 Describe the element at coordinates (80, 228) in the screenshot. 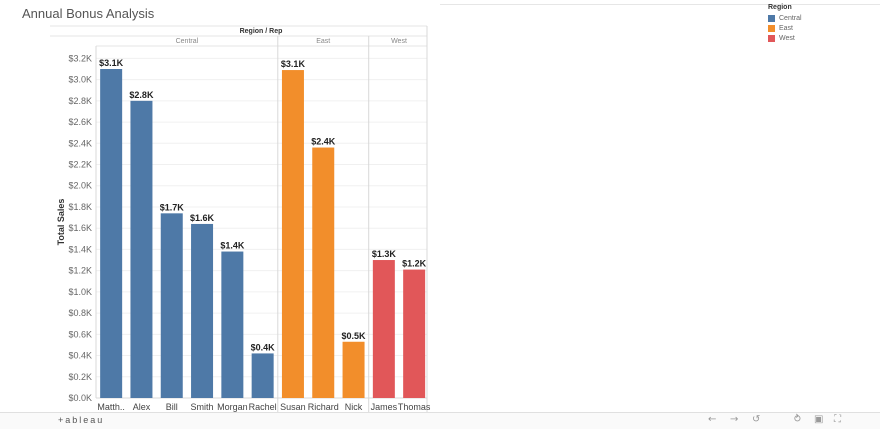

I see `y-tick-label: $1.6K` at that location.